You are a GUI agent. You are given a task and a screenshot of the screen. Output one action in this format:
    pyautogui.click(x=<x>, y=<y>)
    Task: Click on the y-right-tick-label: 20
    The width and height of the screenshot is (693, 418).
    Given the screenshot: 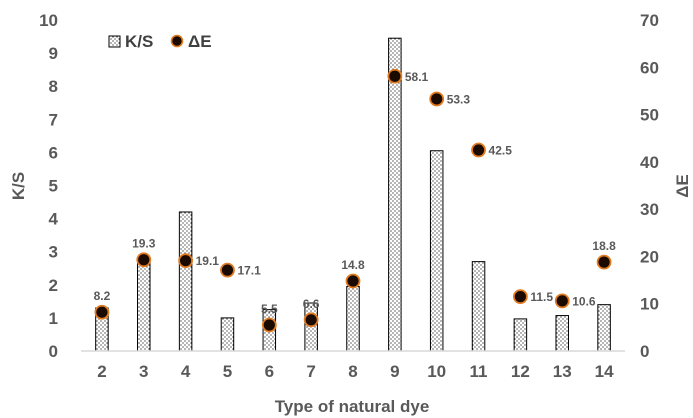 What is the action you would take?
    pyautogui.click(x=649, y=256)
    